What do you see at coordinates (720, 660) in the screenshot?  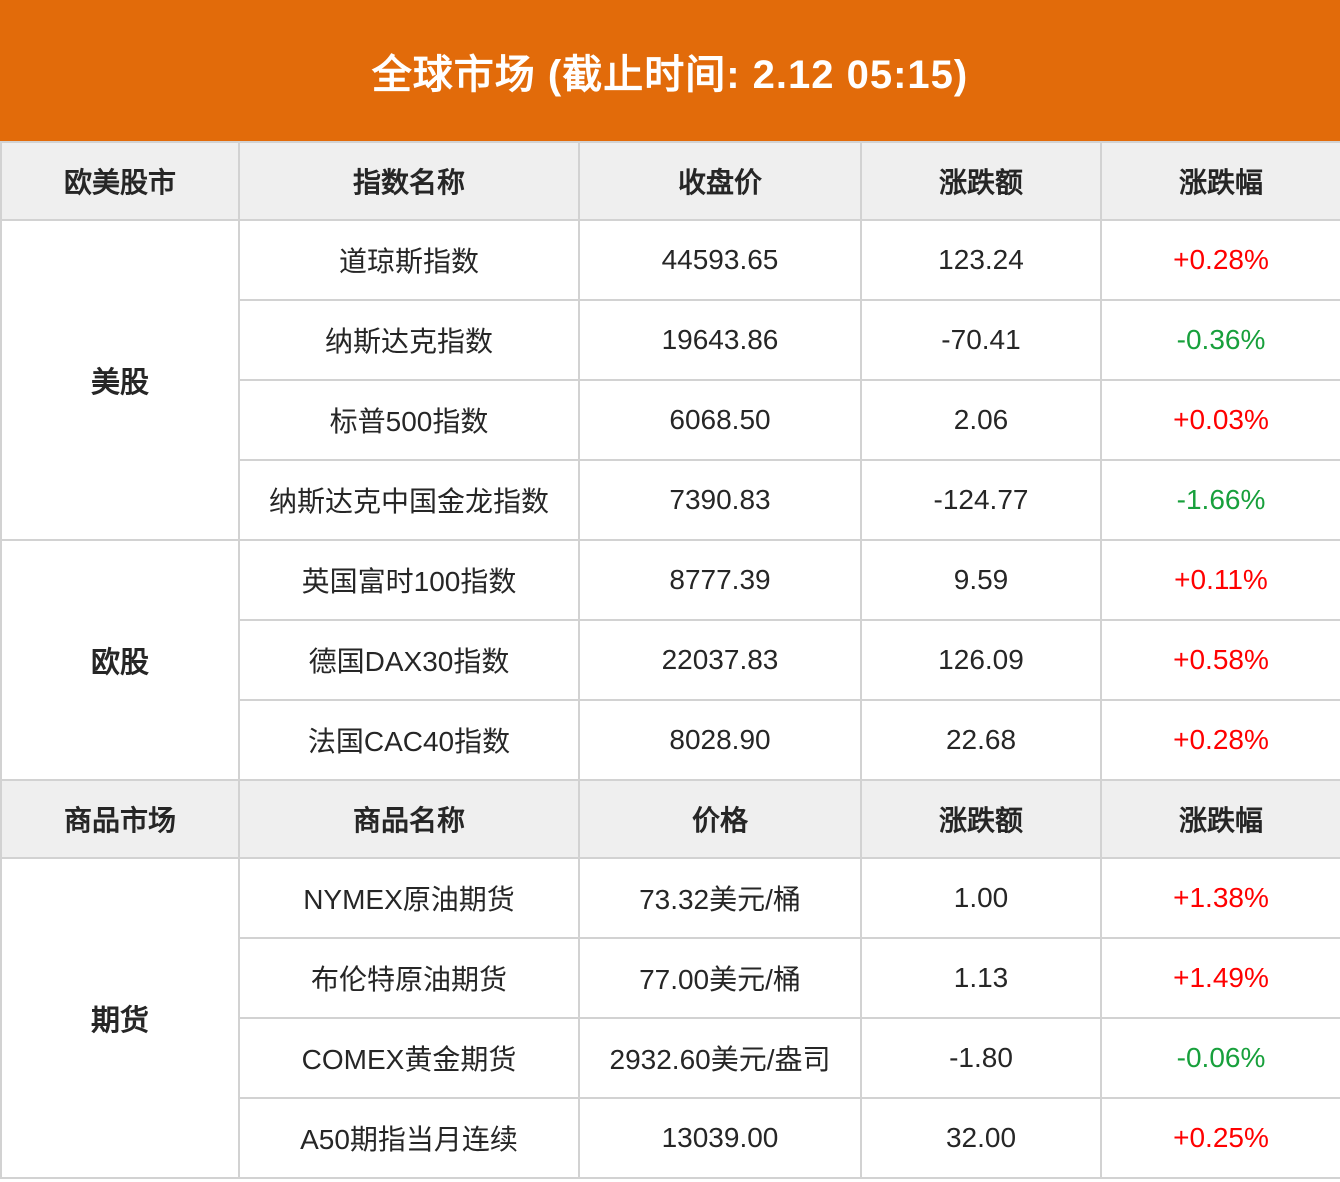 I see `close-price-cell: 22037.83` at bounding box center [720, 660].